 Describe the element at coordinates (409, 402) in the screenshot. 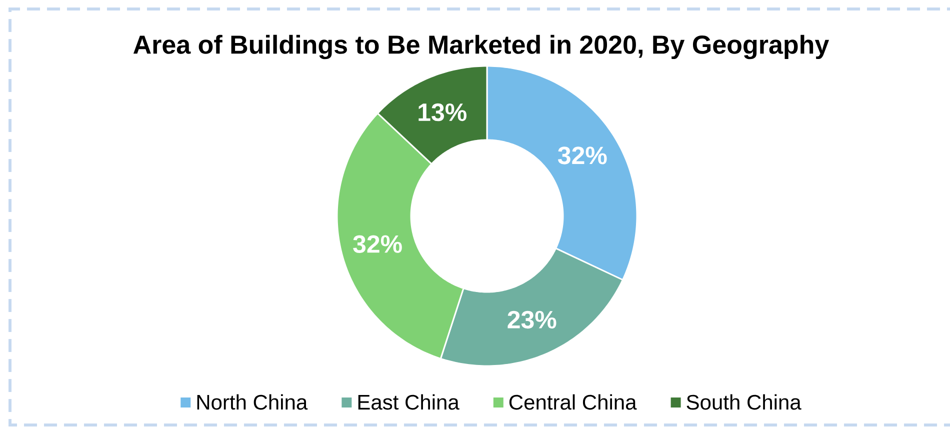

I see `legend-label: East China` at that location.